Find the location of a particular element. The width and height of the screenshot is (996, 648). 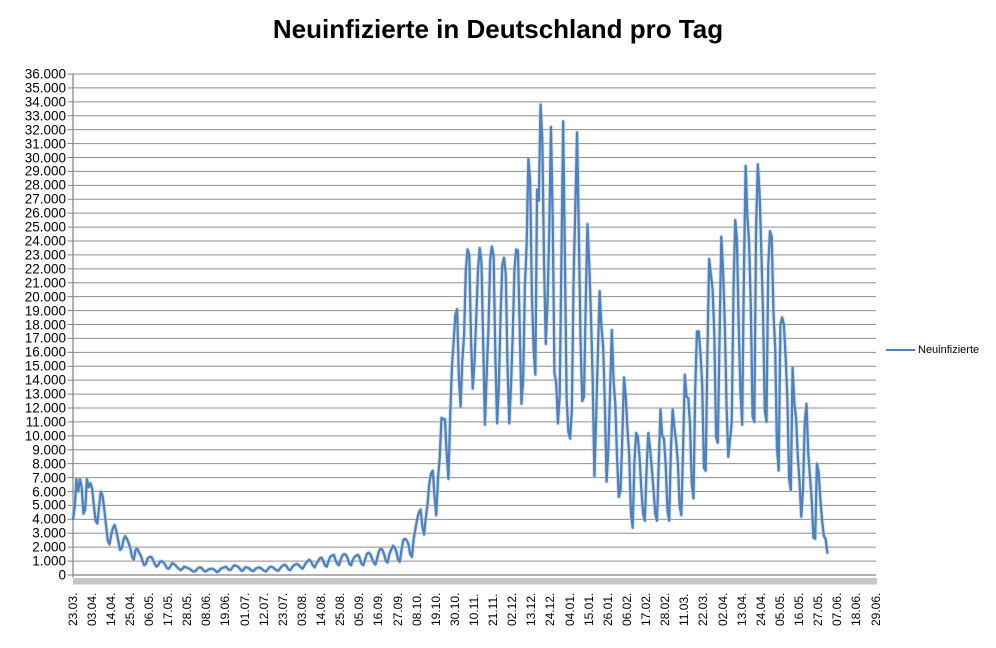

x-axis-tick-label: 04.01. is located at coordinates (569, 609).